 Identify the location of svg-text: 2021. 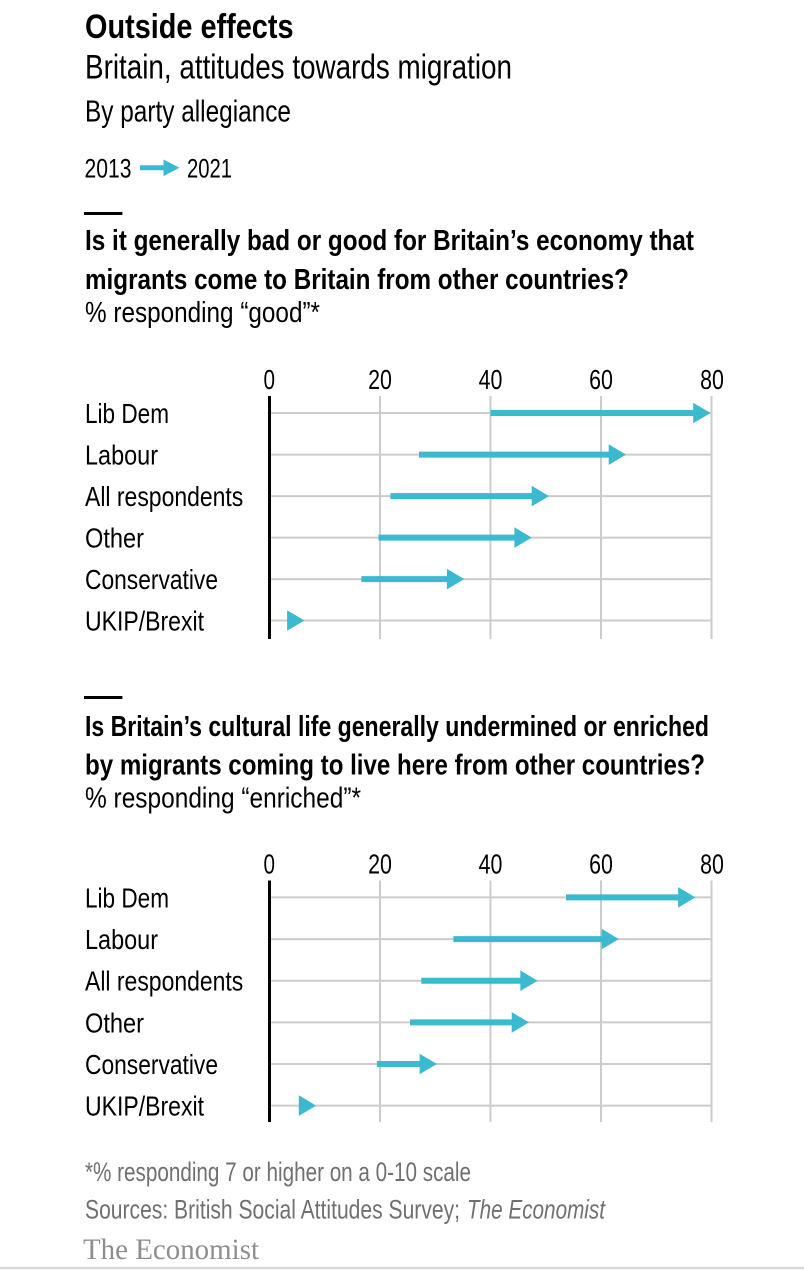
(209, 168).